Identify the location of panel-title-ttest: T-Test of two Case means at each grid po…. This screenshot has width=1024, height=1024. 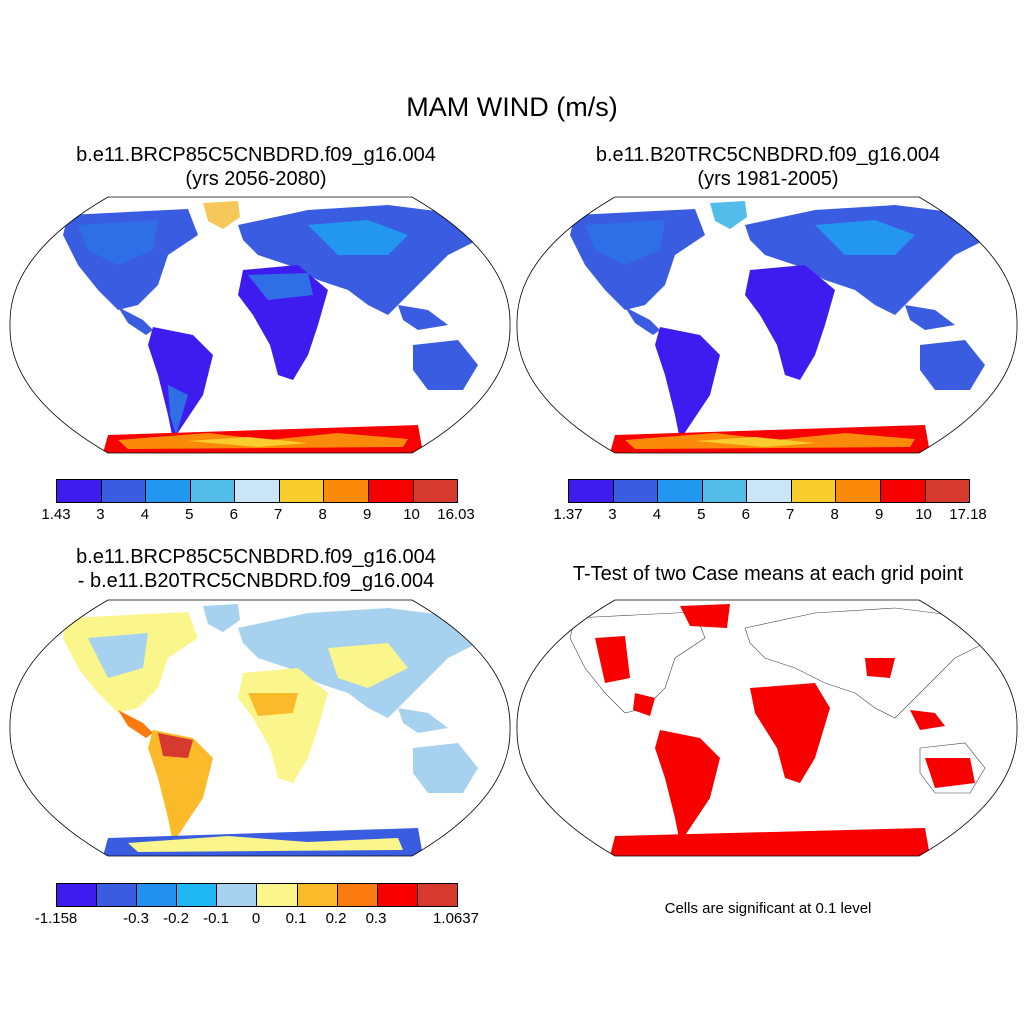
(768, 574).